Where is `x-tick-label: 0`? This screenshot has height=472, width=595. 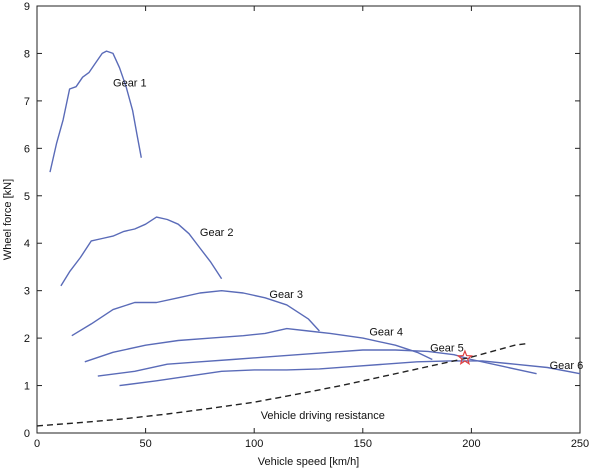
x-tick-label: 0 is located at coordinates (37, 444).